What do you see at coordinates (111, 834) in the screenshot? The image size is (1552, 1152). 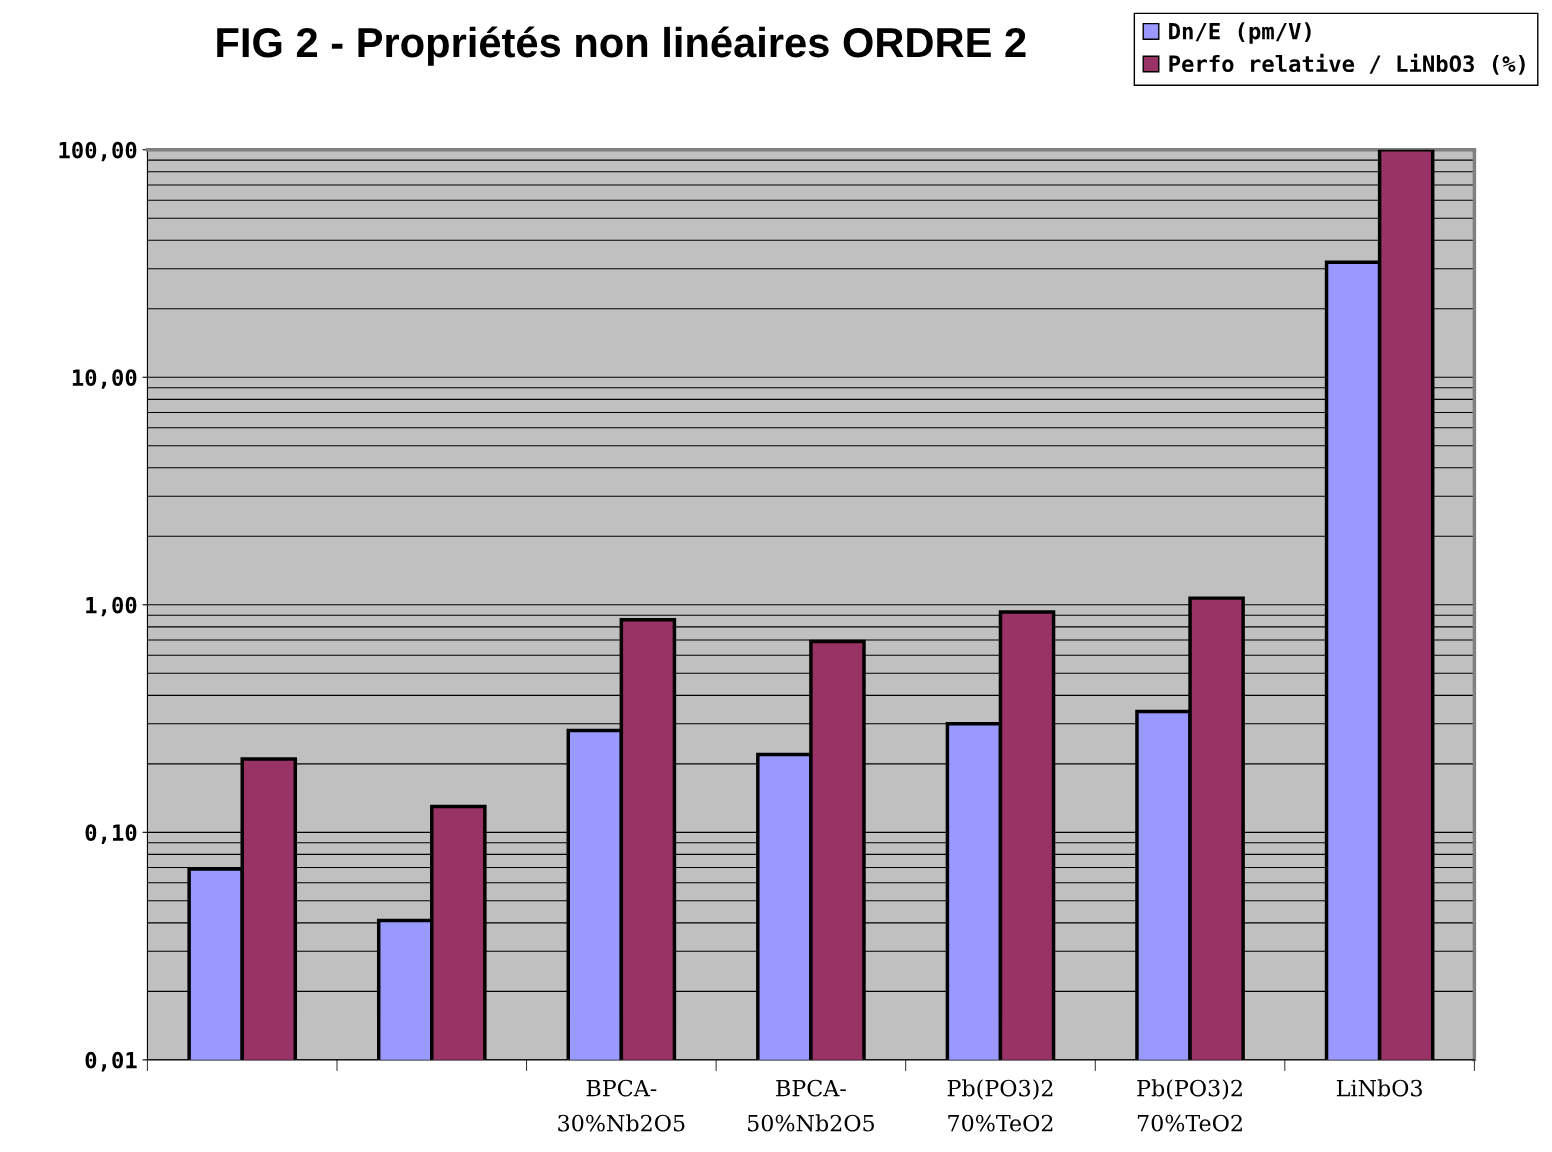 I see `y-tick-label: 0,10` at bounding box center [111, 834].